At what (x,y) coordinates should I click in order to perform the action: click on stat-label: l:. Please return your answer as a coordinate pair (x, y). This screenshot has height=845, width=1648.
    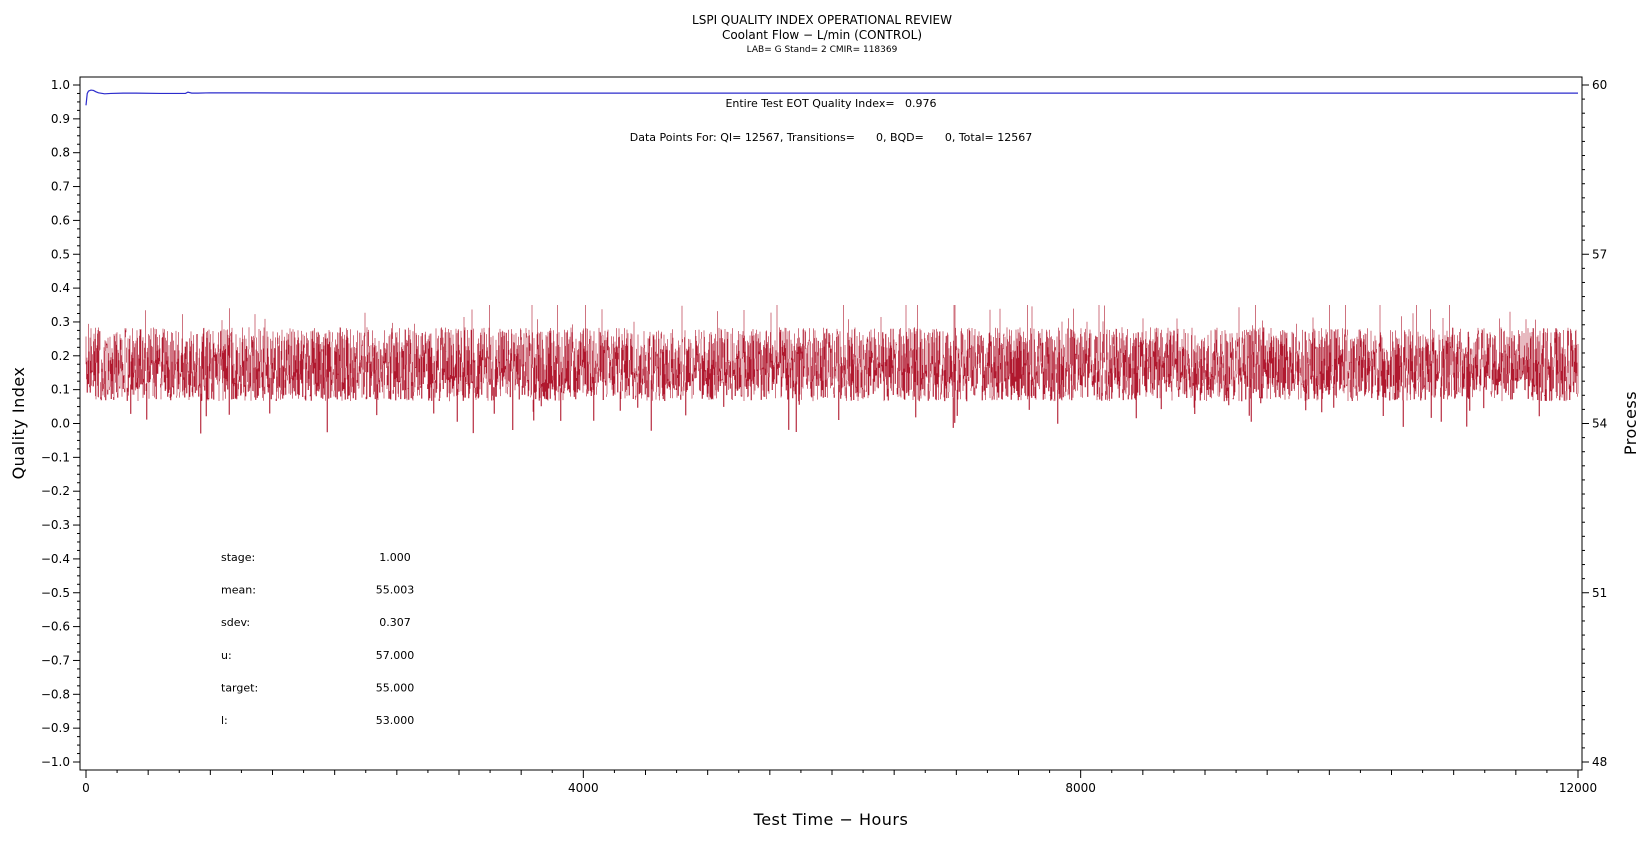
    Looking at the image, I should click on (224, 720).